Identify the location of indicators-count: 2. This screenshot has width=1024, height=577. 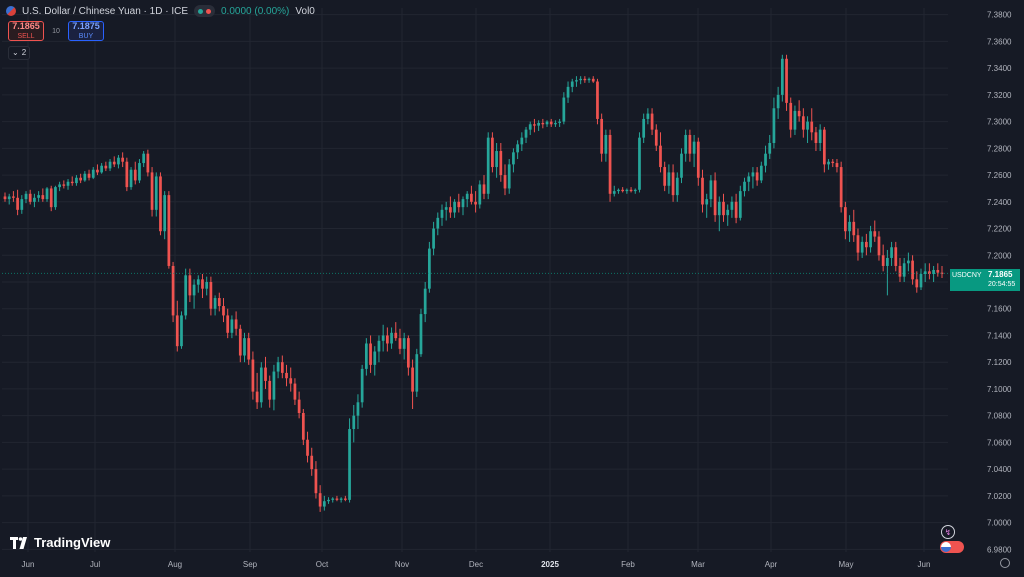
(24, 52).